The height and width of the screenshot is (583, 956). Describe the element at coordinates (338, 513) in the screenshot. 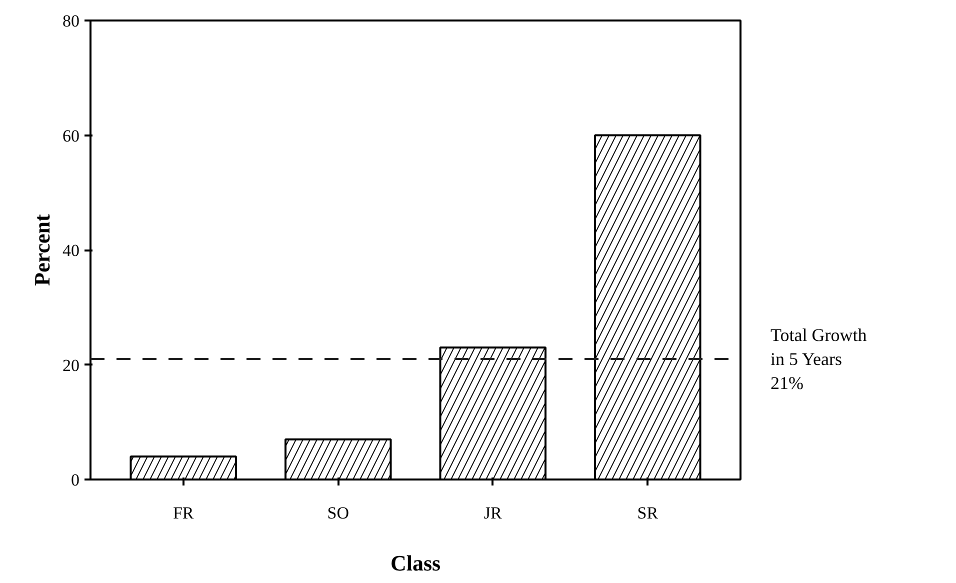

I see `x-tick-label: SO` at that location.